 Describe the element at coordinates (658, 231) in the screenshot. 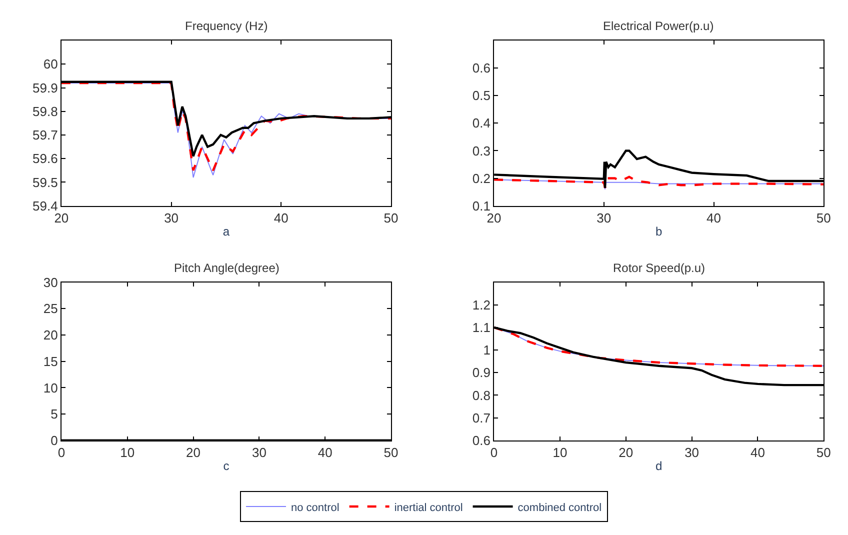

I see `x-axis-title: b` at that location.